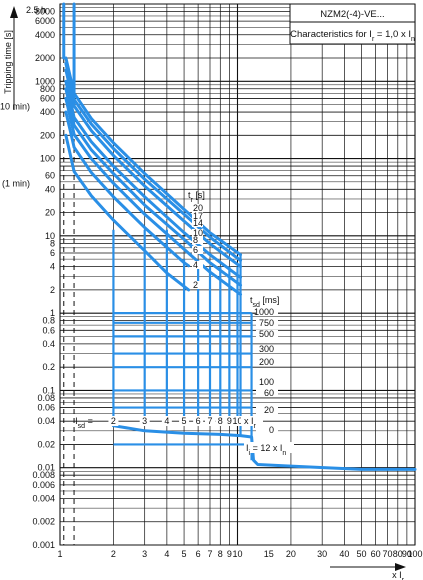 This screenshot has width=423, height=580. Describe the element at coordinates (36, 10) in the screenshot. I see `y-top-label: 2.5 h` at that location.